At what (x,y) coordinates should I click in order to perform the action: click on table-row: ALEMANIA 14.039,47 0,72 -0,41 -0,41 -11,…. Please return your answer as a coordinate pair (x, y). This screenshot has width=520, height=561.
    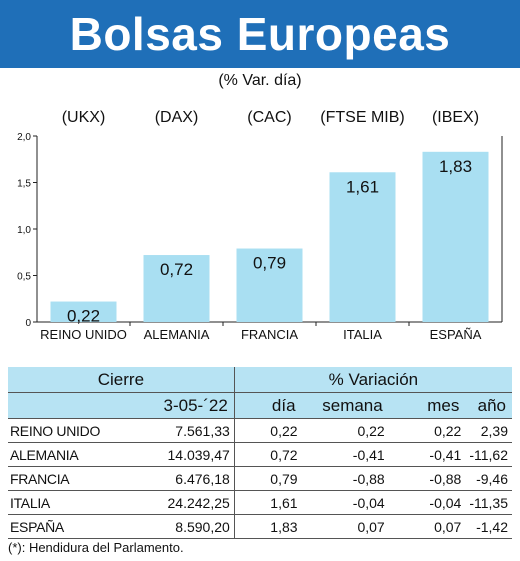
    Looking at the image, I should click on (260, 454).